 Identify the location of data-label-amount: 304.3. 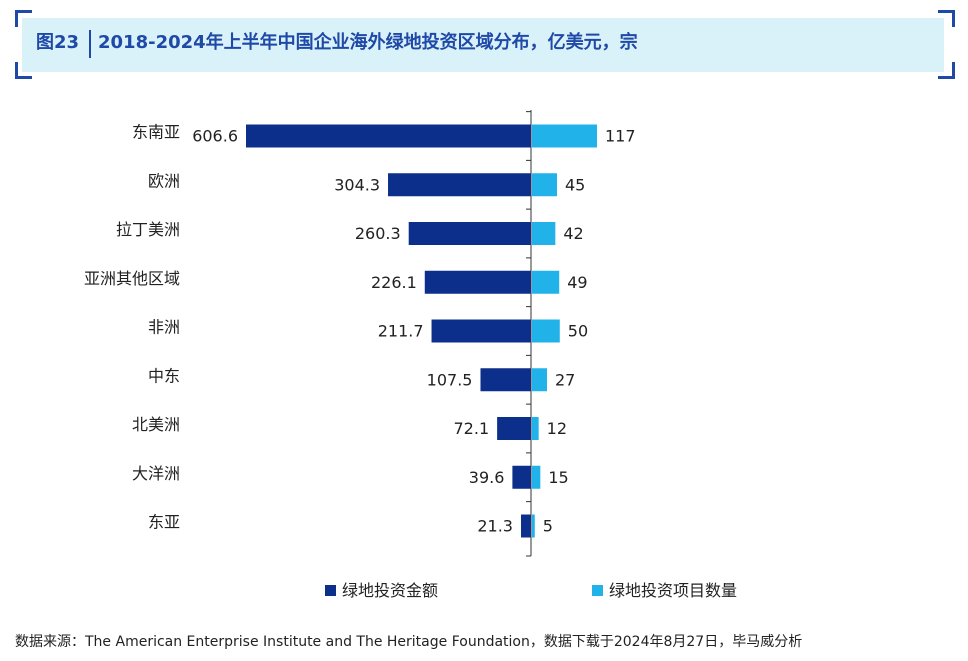
(357, 184).